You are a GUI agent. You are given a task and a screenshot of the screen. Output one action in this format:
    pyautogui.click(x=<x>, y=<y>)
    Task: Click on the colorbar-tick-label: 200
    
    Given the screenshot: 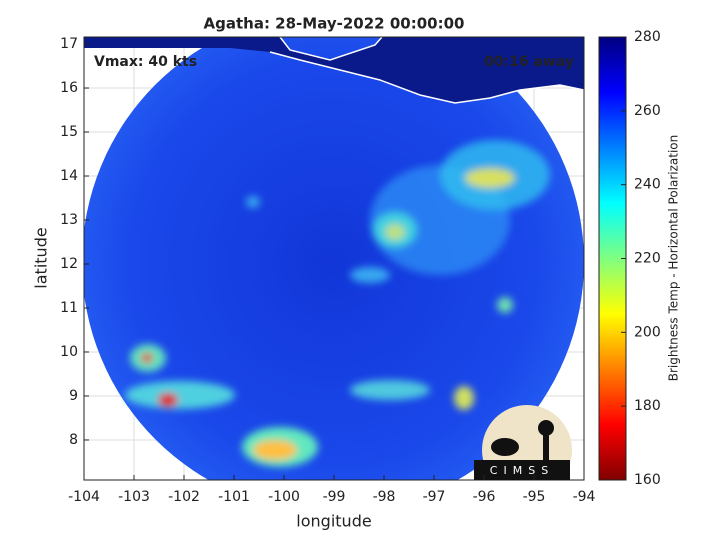 What is the action you would take?
    pyautogui.click(x=647, y=332)
    